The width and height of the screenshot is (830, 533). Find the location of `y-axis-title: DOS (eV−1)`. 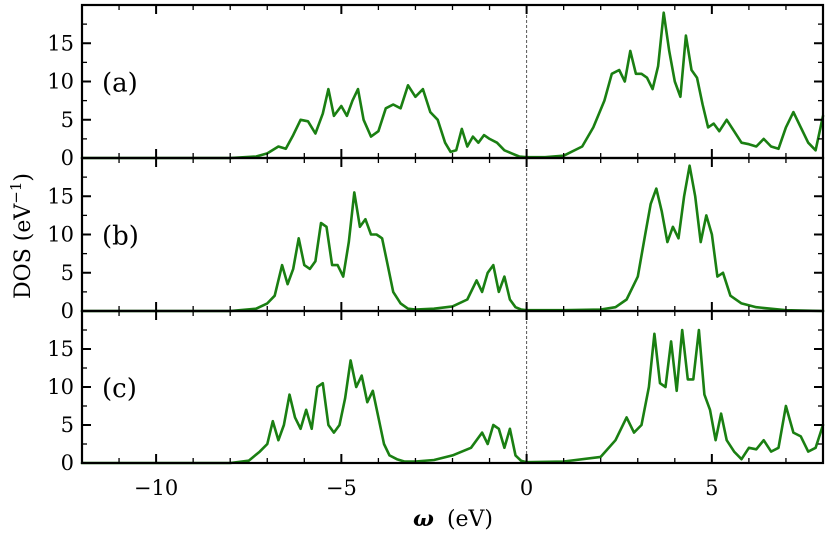

y-axis-title: DOS (eV−1) is located at coordinates (21, 236).